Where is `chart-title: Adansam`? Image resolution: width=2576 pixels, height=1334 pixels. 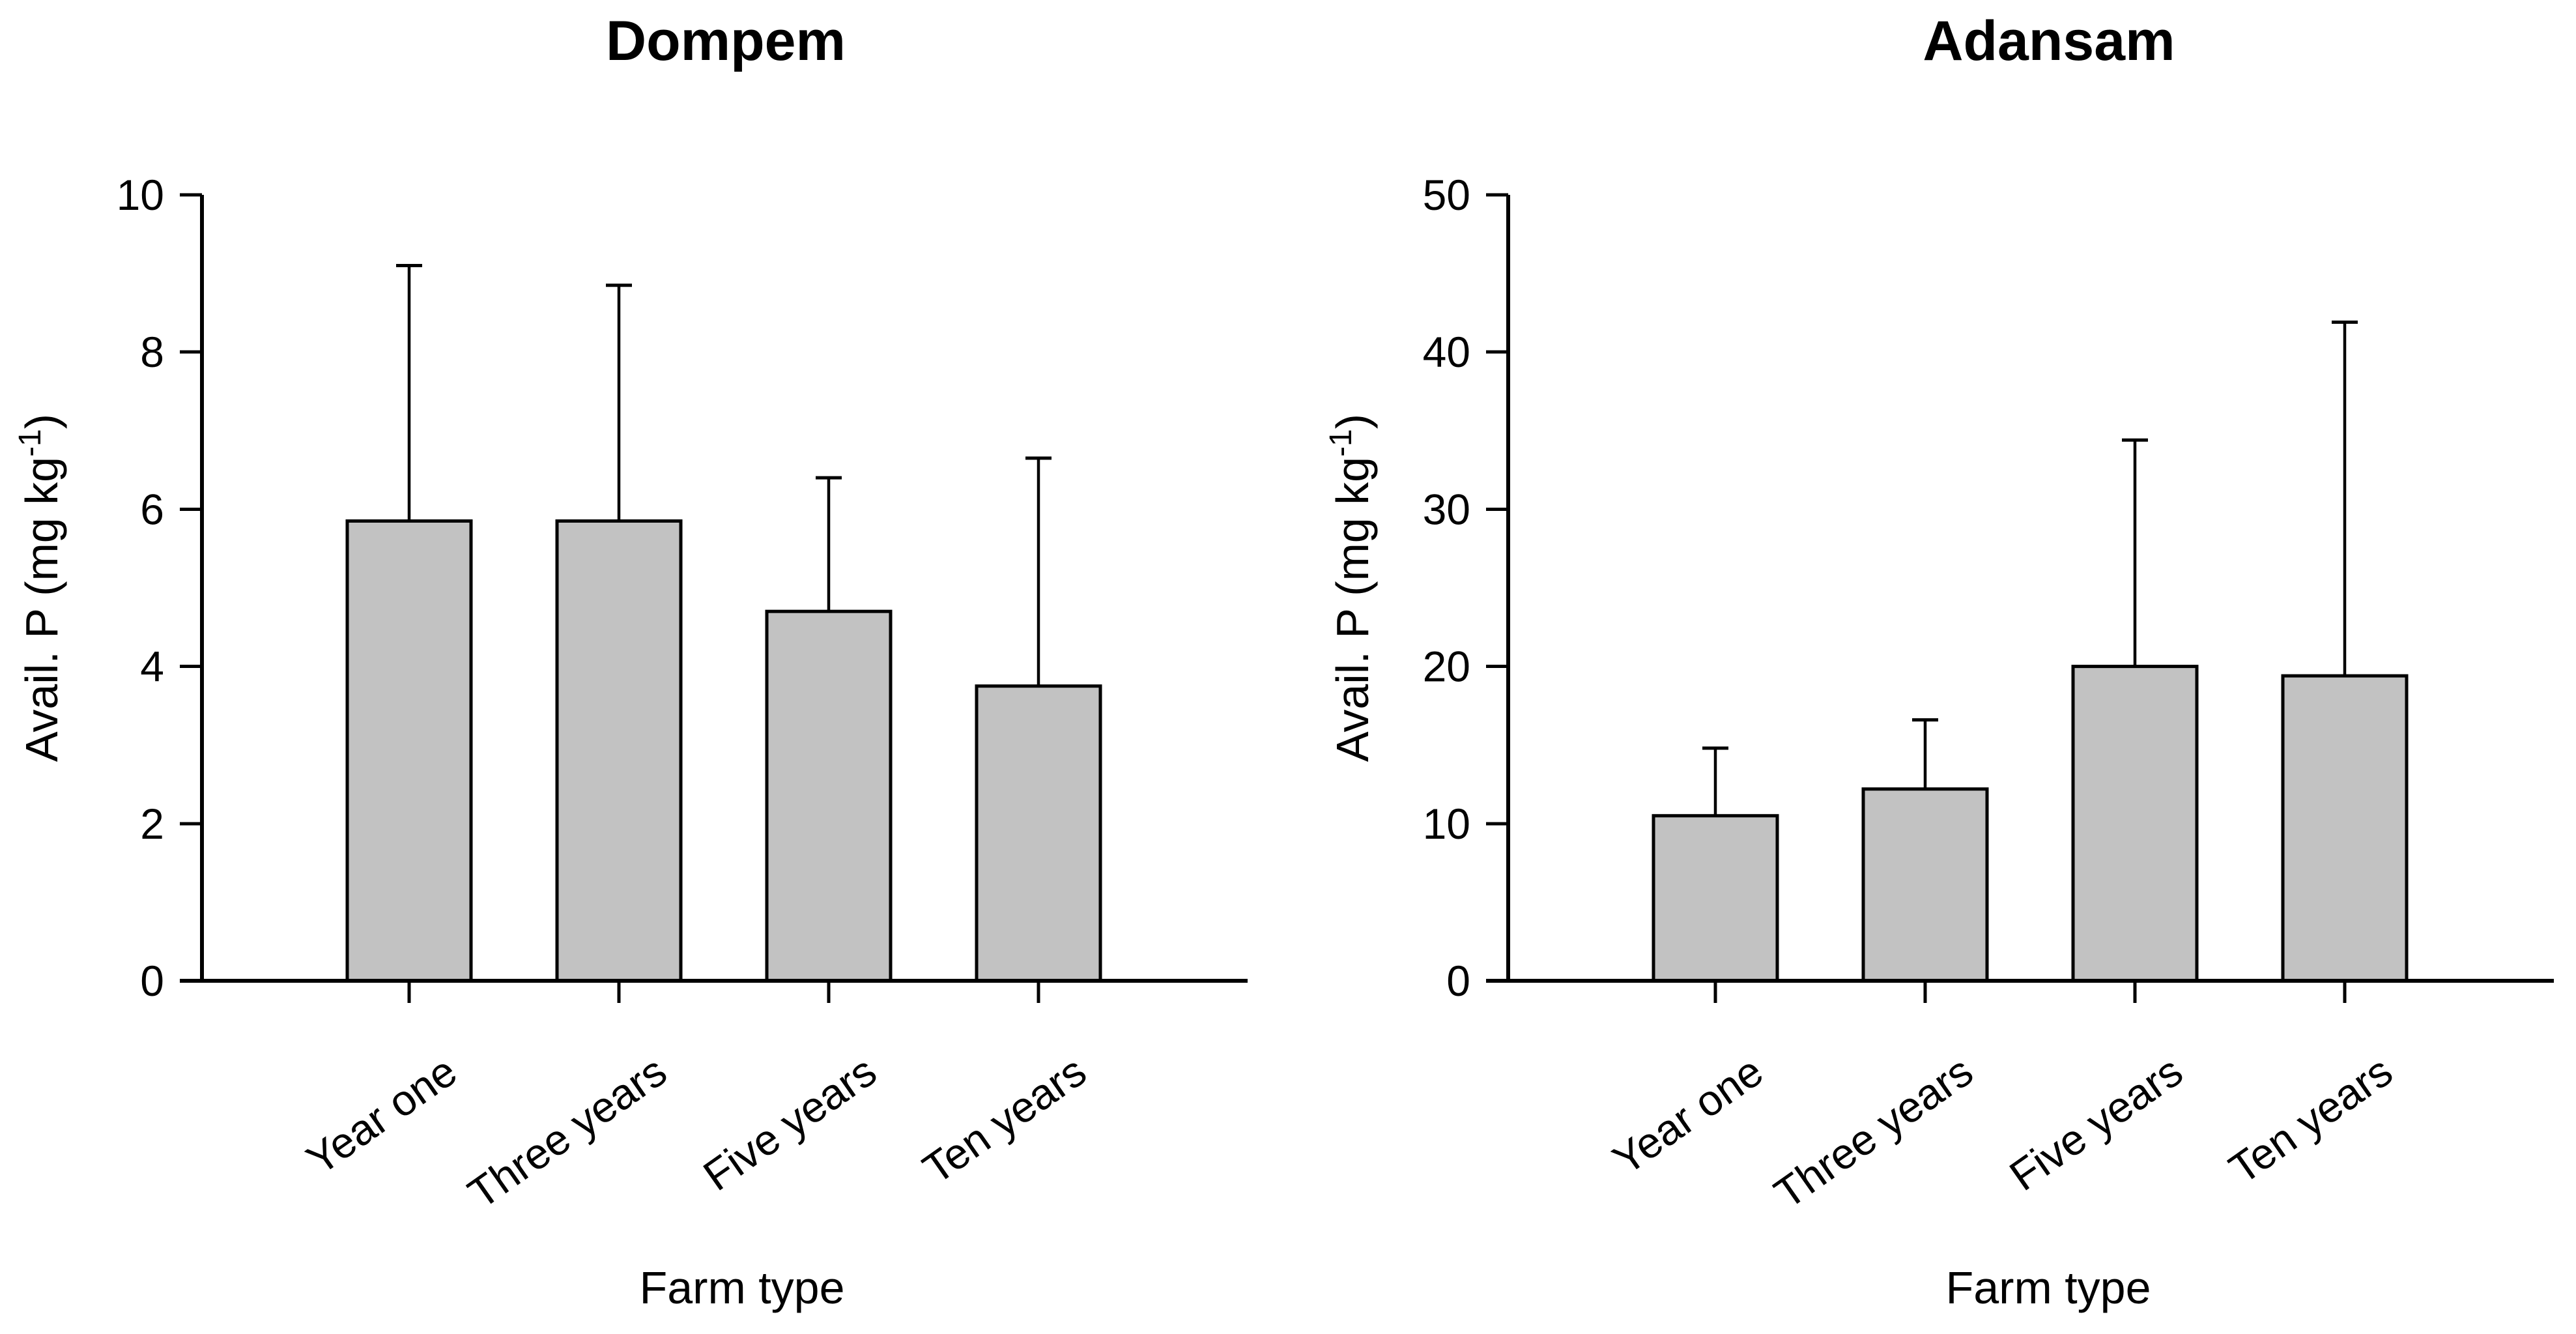
chart-title: Adansam is located at coordinates (2049, 41).